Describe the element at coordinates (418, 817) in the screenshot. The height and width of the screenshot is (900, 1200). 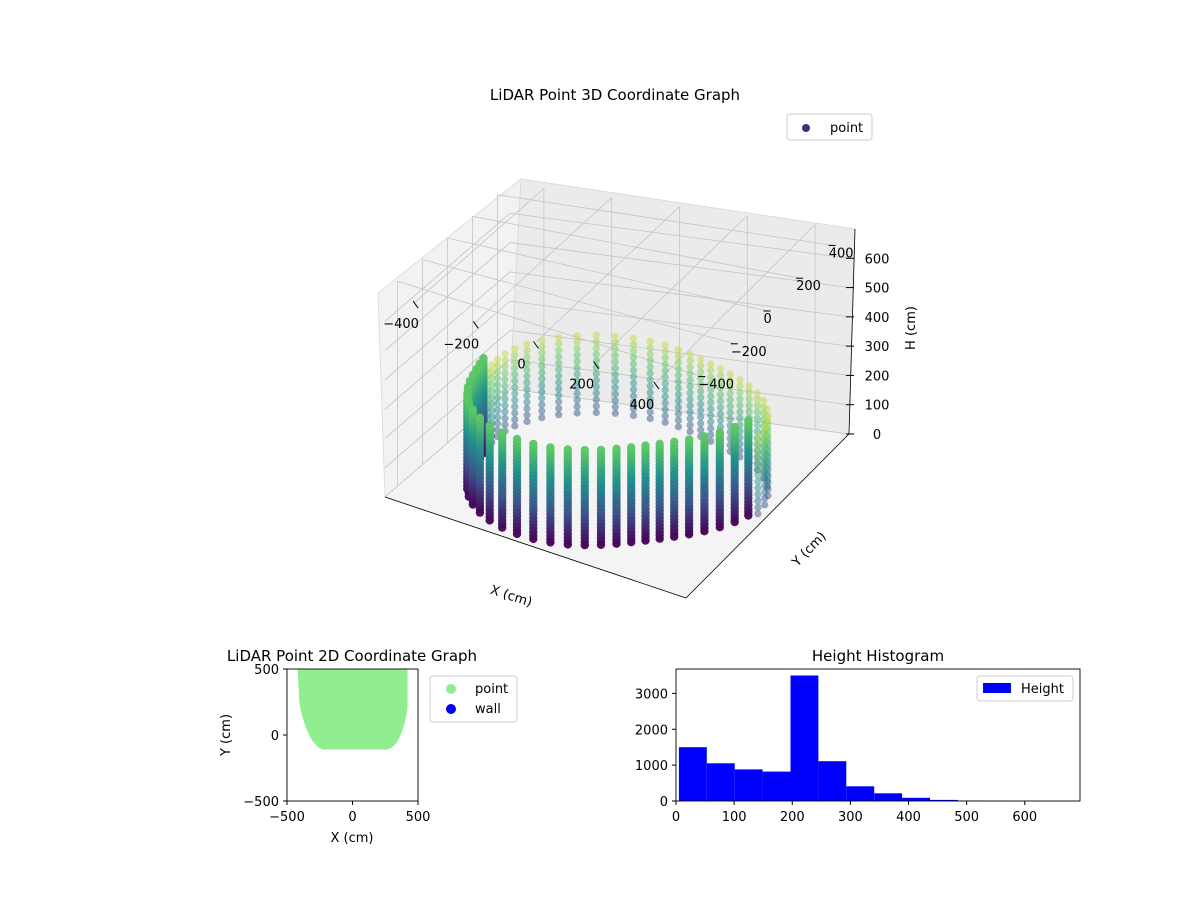
I see `x-tick-label-2d: 500` at that location.